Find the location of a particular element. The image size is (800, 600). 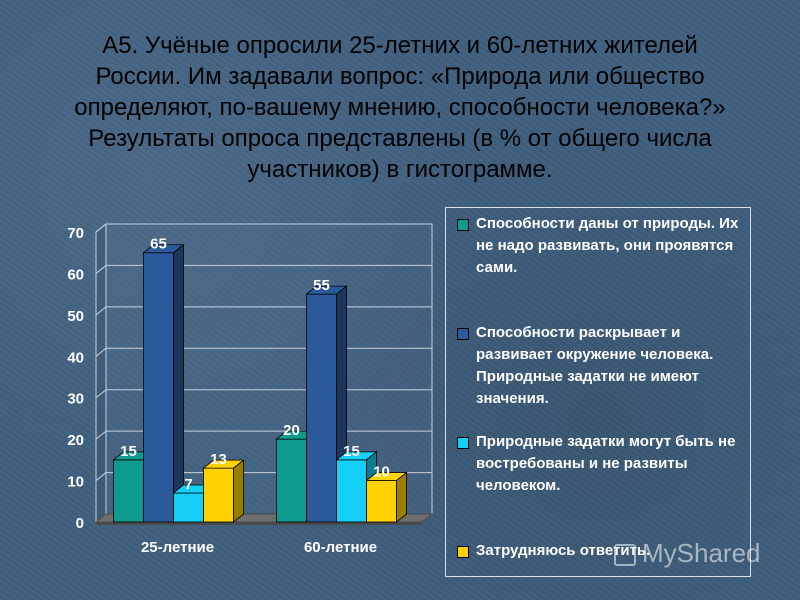

legend-item-undecided: Затрудняюсь ответить. is located at coordinates (600, 551).